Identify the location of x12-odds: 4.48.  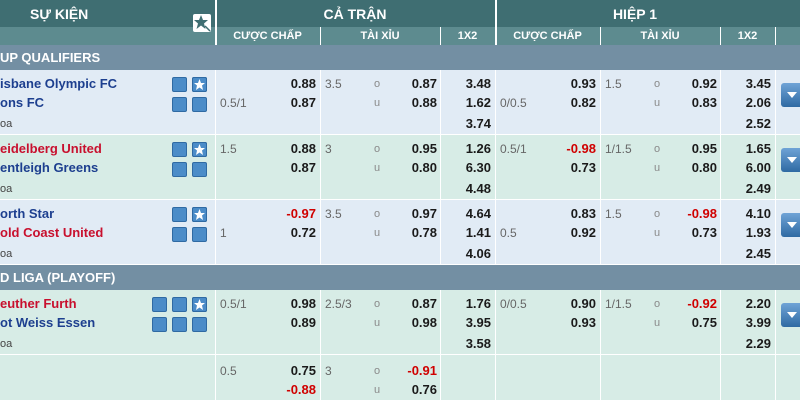
(478, 188).